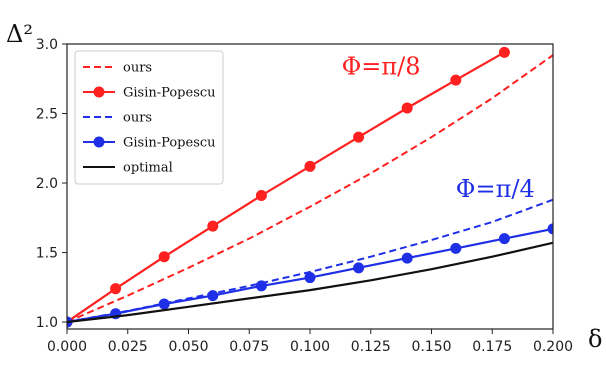  I want to click on x-tick-label: 0.050, so click(188, 347).